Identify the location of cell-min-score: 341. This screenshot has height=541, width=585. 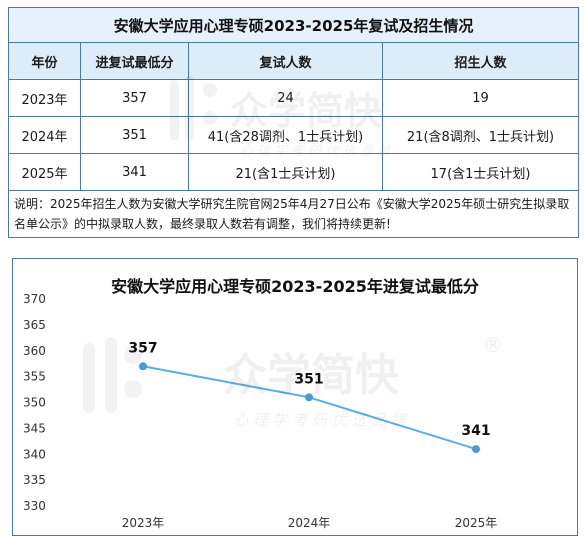
(134, 172).